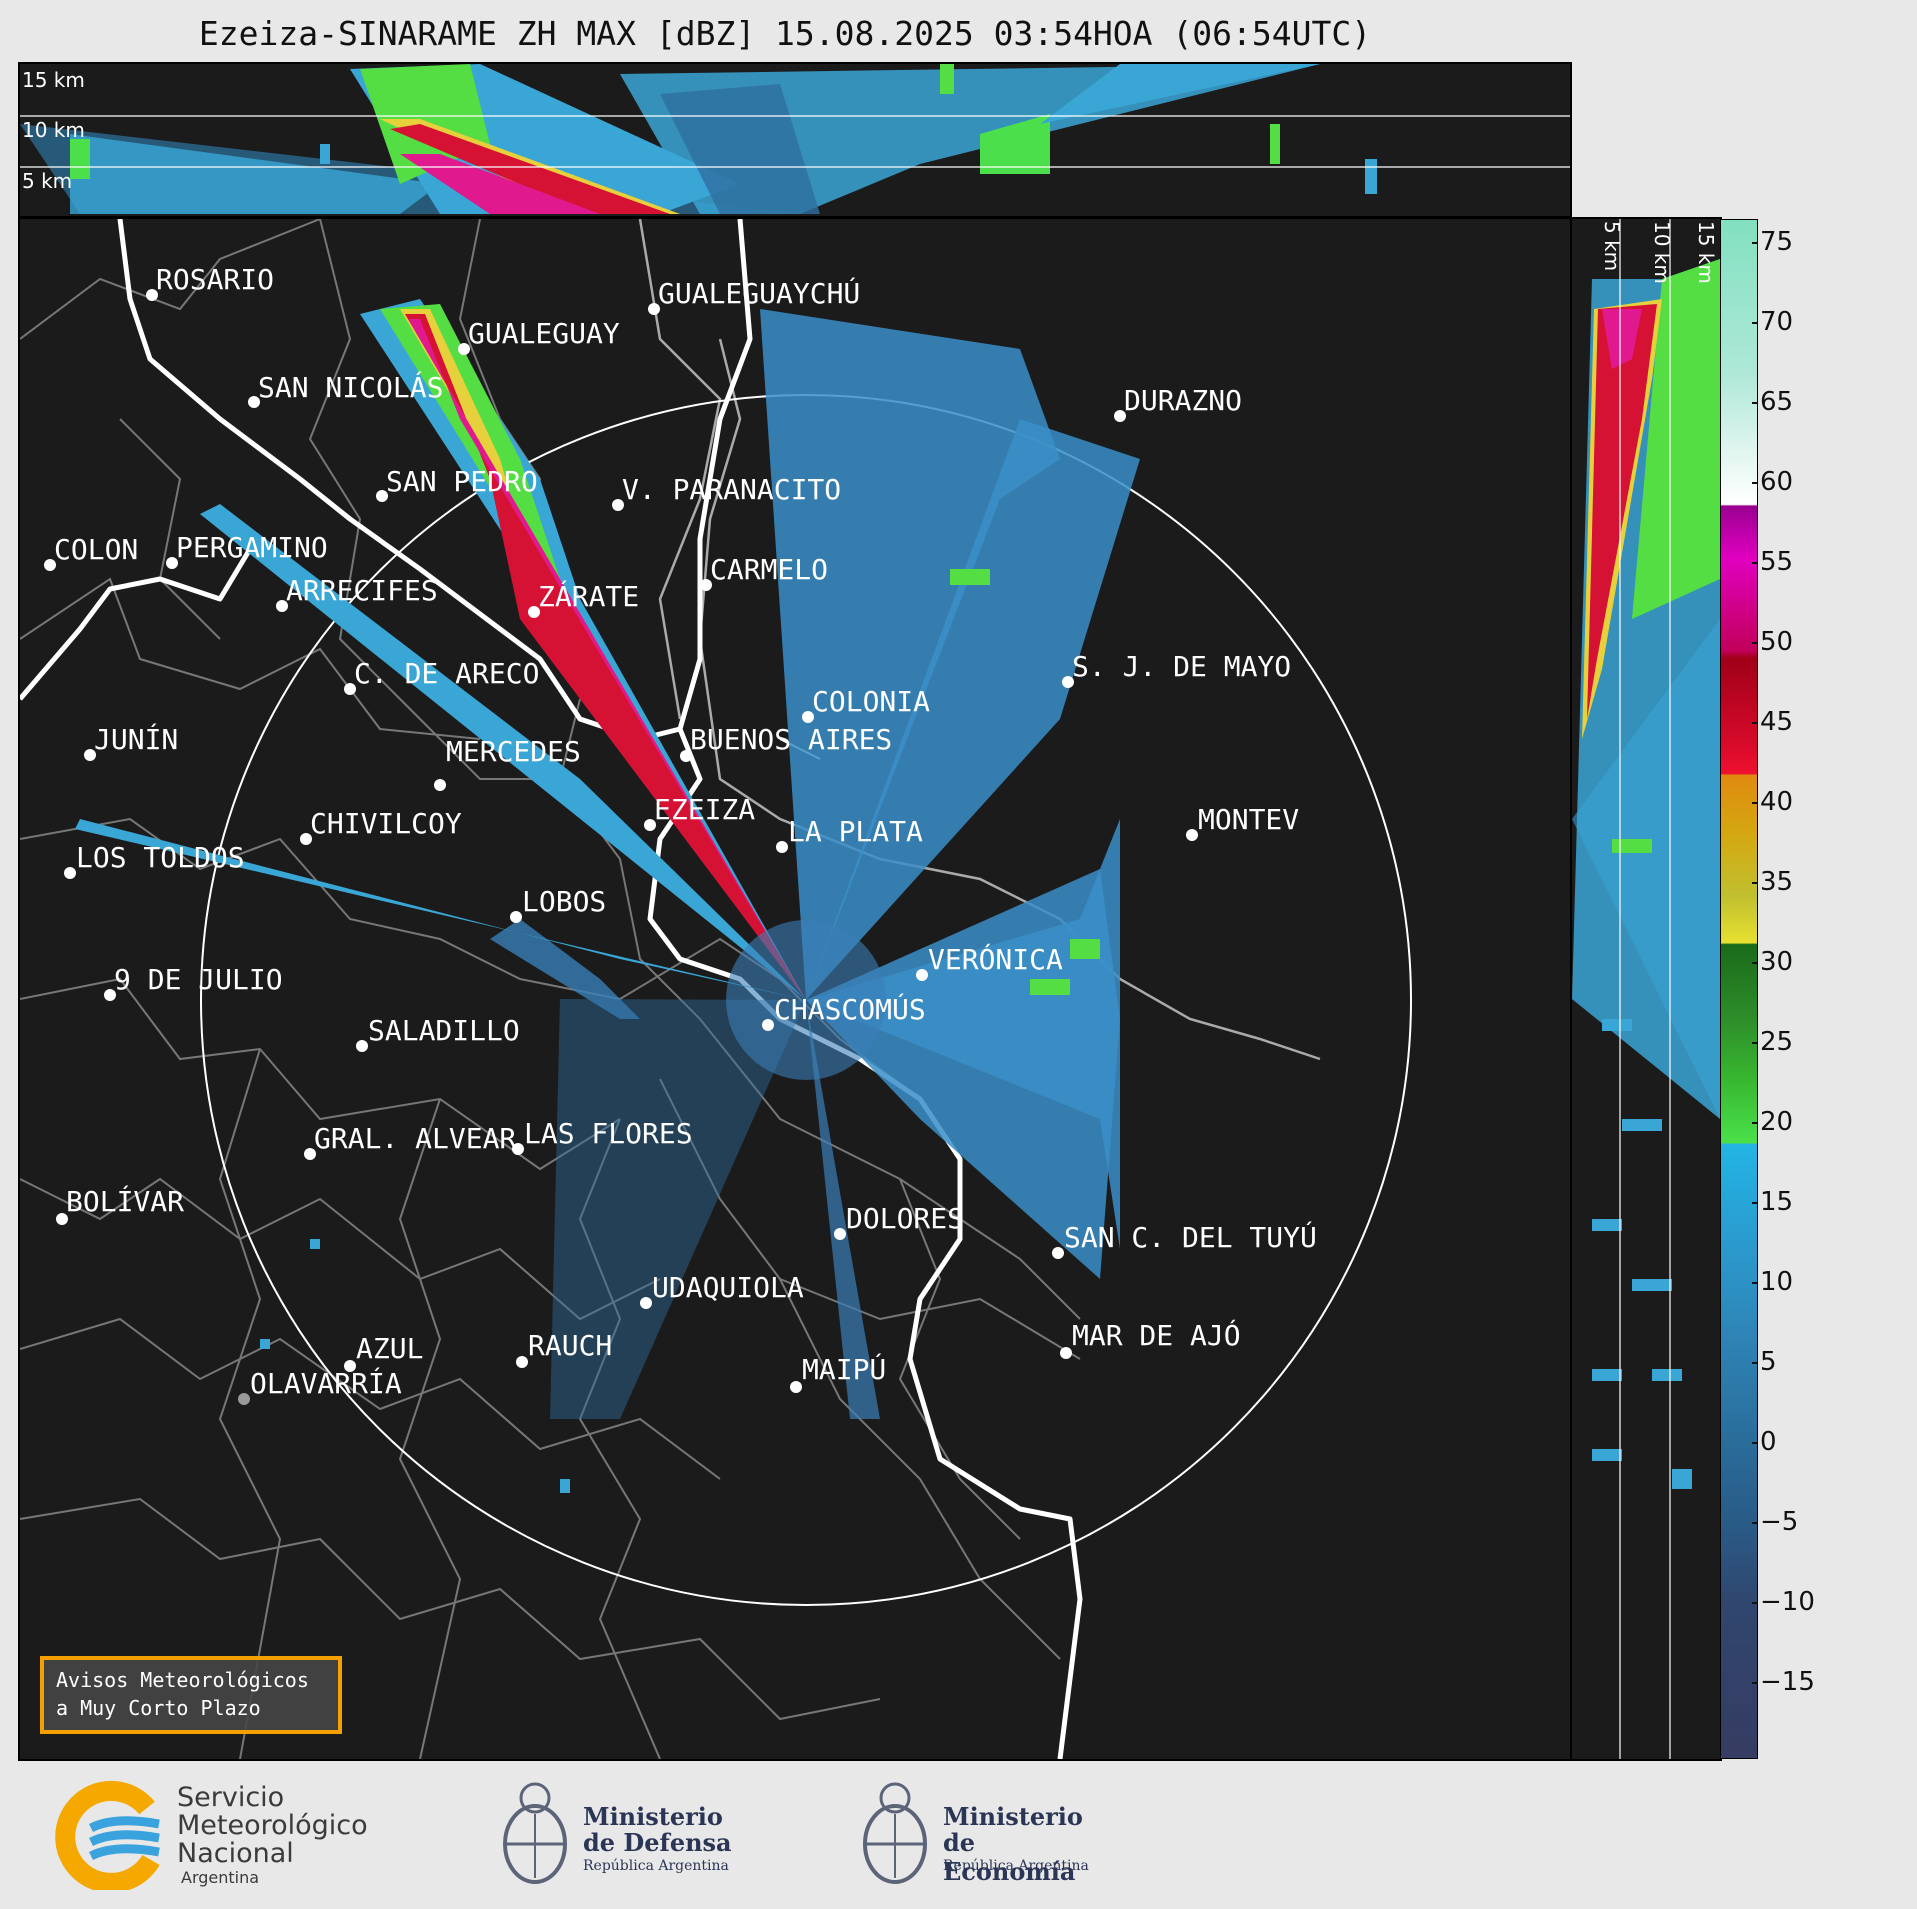 This screenshot has height=1909, width=1917. Describe the element at coordinates (796, 1387) in the screenshot. I see `city-dot-maipu` at that location.